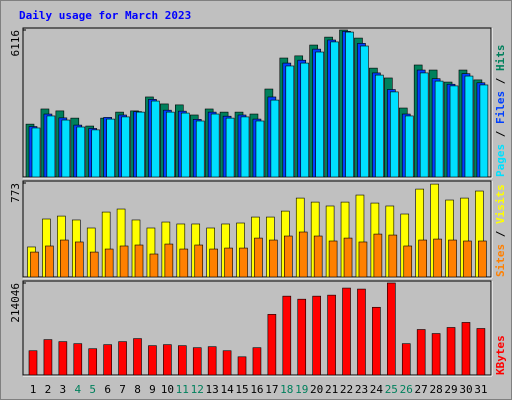 This screenshot has width=512, height=400. I want to click on x-tick-label: 2, so click(48, 389).